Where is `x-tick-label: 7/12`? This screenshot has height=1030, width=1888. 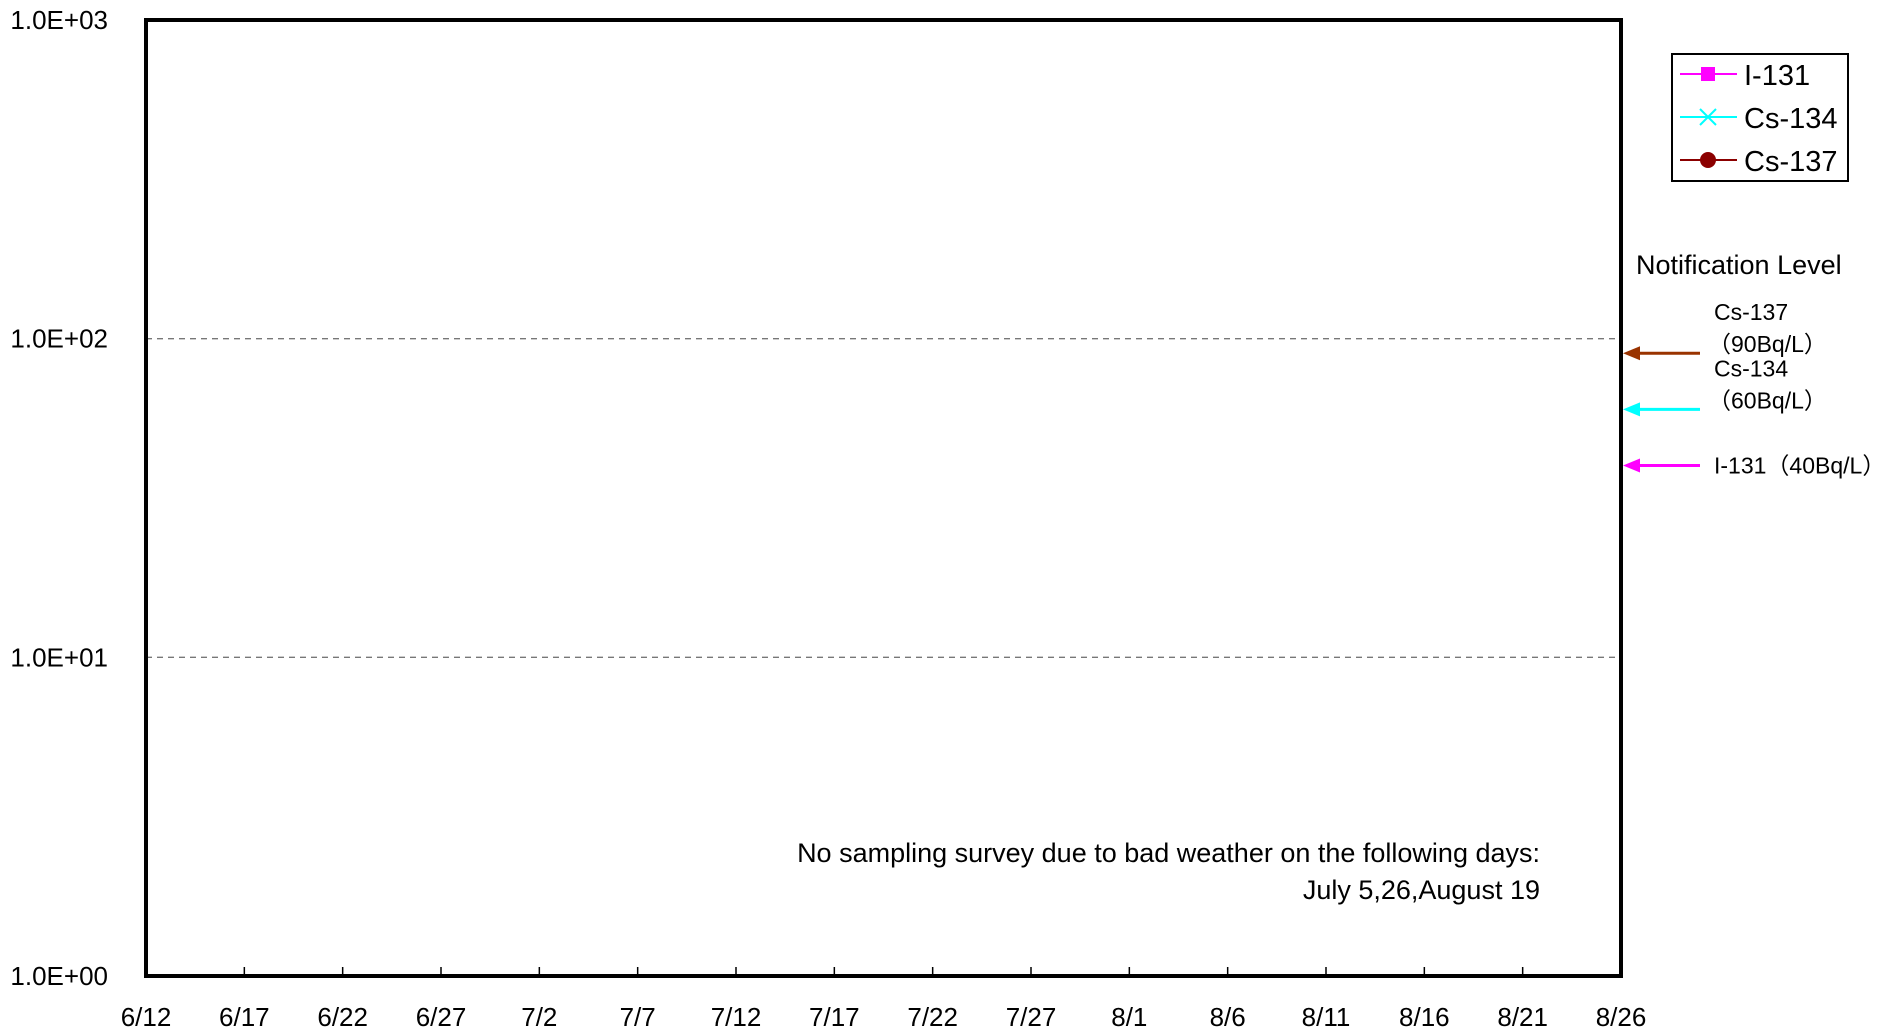 x-tick-label: 7/12 is located at coordinates (736, 1016).